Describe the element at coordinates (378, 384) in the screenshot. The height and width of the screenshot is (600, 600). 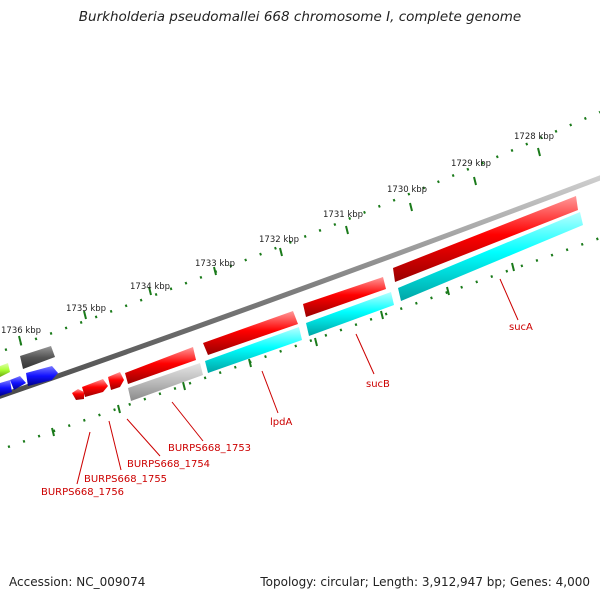
I see `gene-label-sucb: sucB` at that location.